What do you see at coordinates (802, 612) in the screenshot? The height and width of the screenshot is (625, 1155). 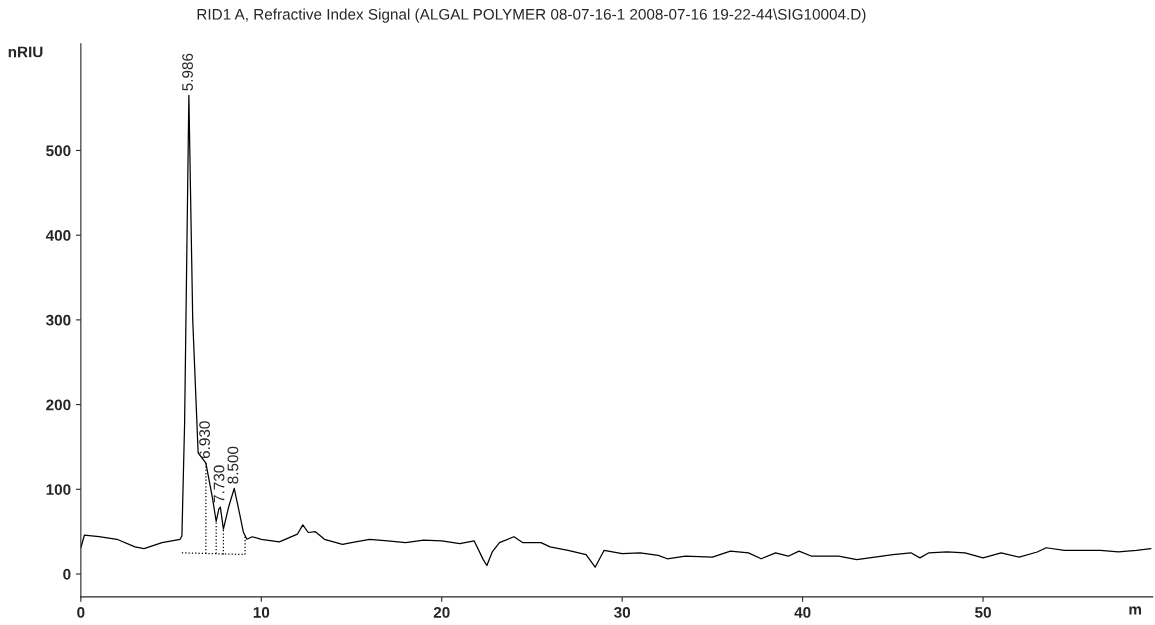 I see `x-tick-label: 40` at bounding box center [802, 612].